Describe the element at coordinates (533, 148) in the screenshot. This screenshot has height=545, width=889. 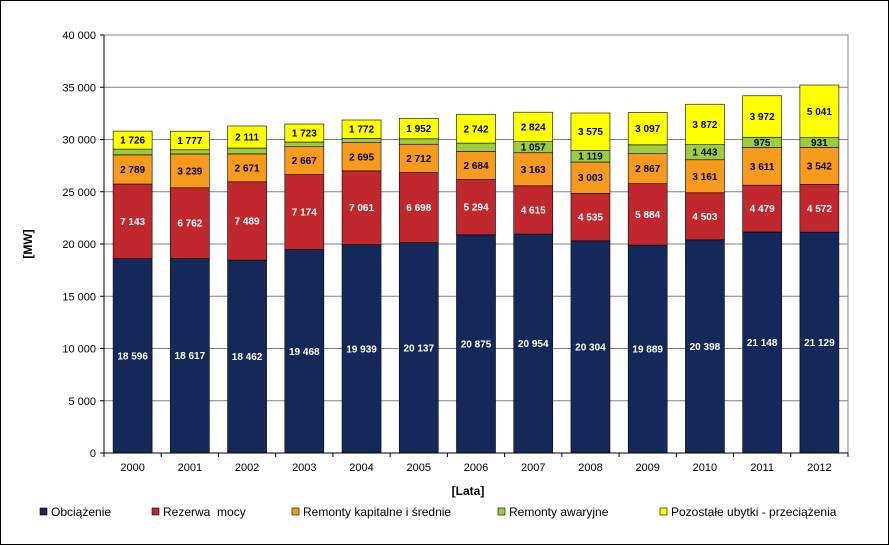
I see `data-label: 1 057` at that location.